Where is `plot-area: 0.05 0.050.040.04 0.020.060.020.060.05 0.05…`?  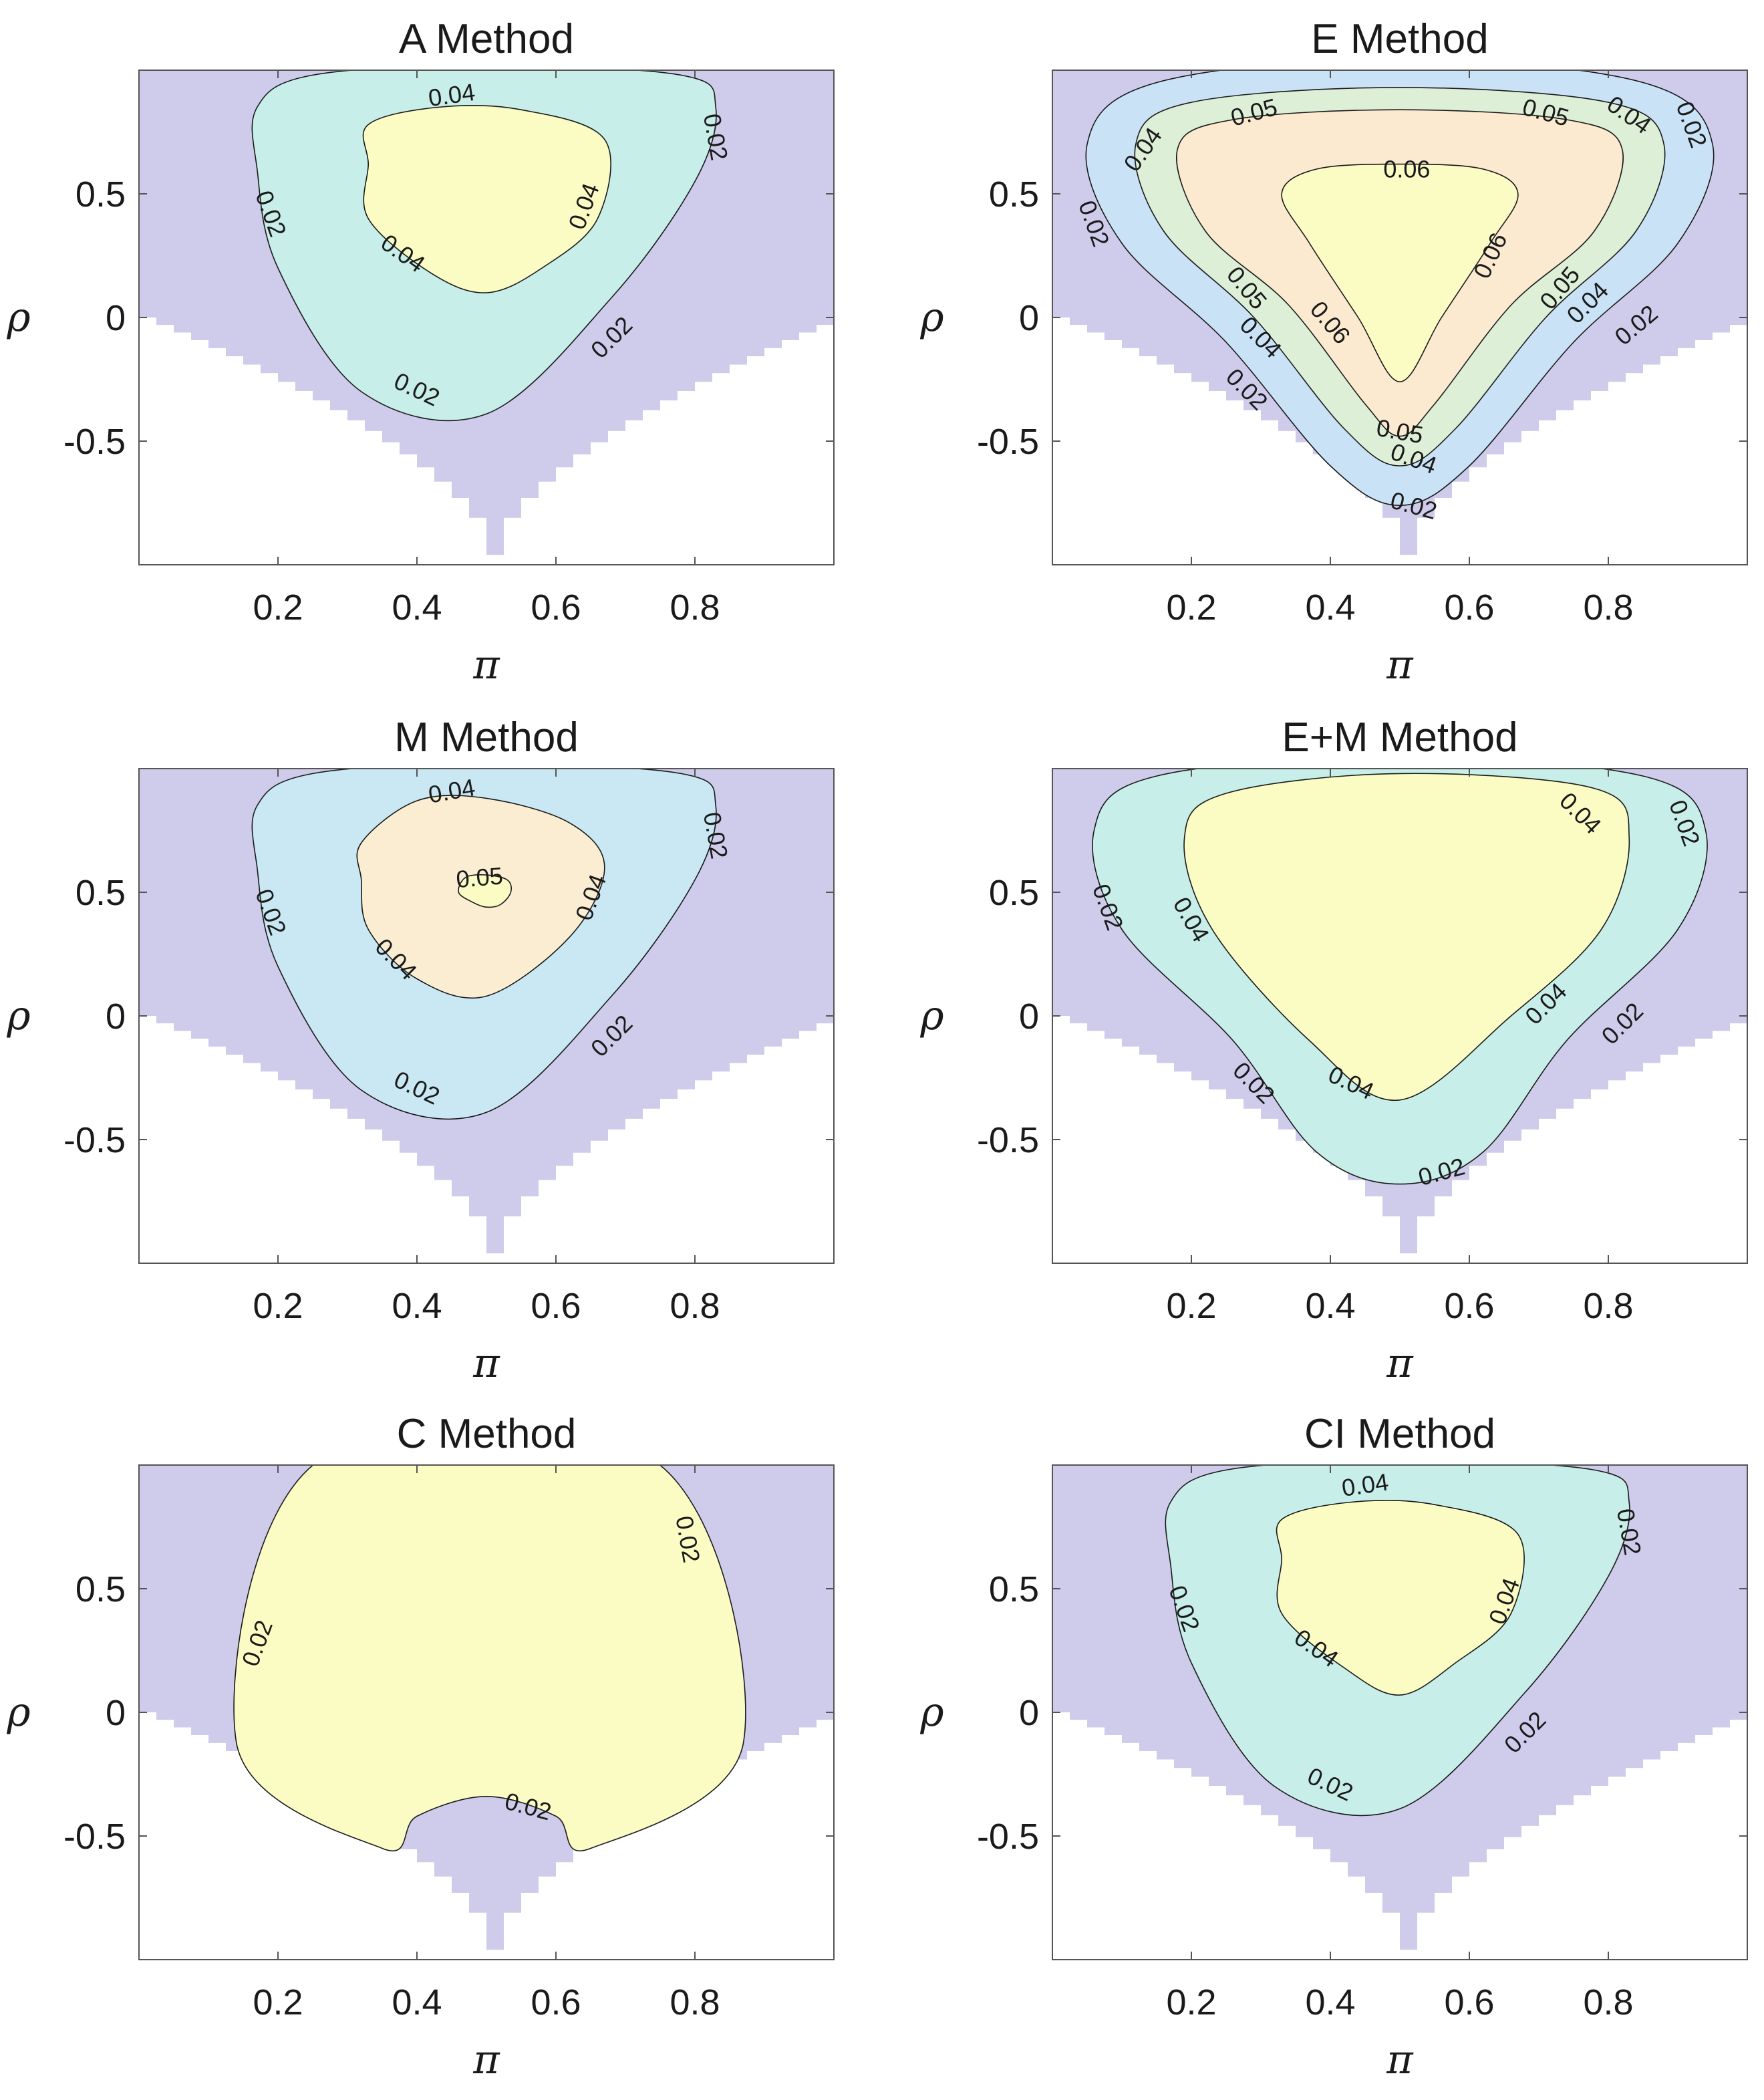 plot-area: 0.05 0.050.040.04 0.020.060.020.060.05 0.05… is located at coordinates (1400, 312).